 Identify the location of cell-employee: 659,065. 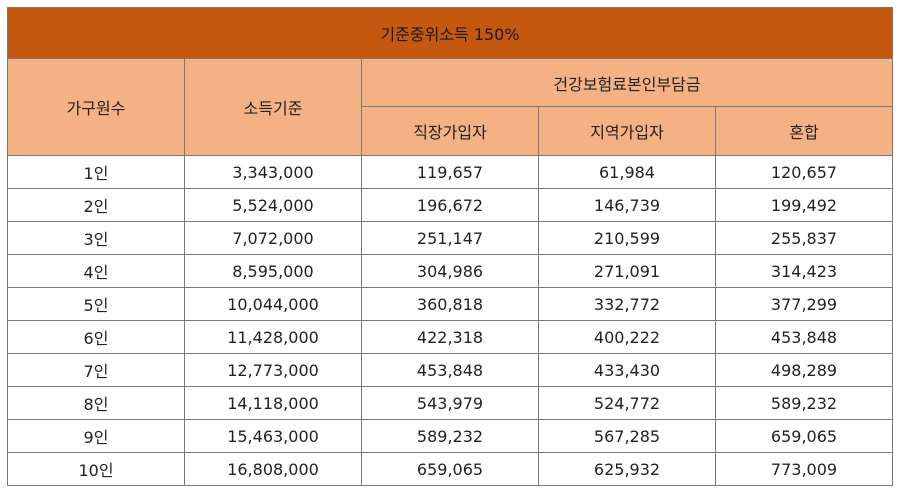
(450, 469).